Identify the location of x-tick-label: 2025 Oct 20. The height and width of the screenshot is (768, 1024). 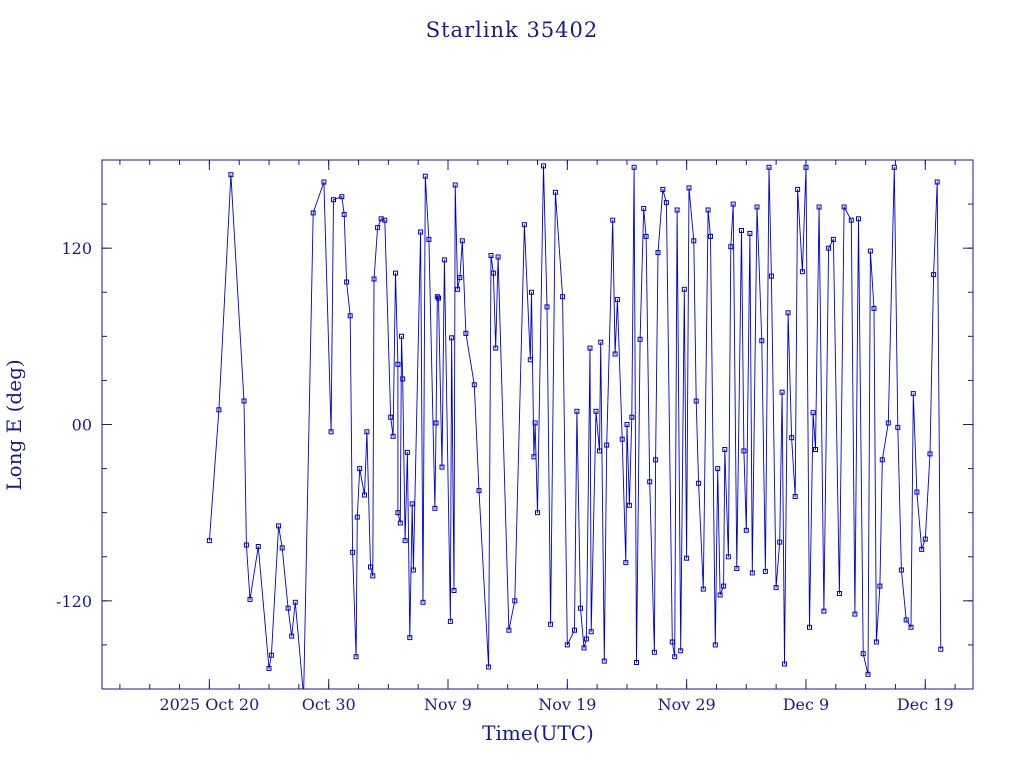
(210, 704).